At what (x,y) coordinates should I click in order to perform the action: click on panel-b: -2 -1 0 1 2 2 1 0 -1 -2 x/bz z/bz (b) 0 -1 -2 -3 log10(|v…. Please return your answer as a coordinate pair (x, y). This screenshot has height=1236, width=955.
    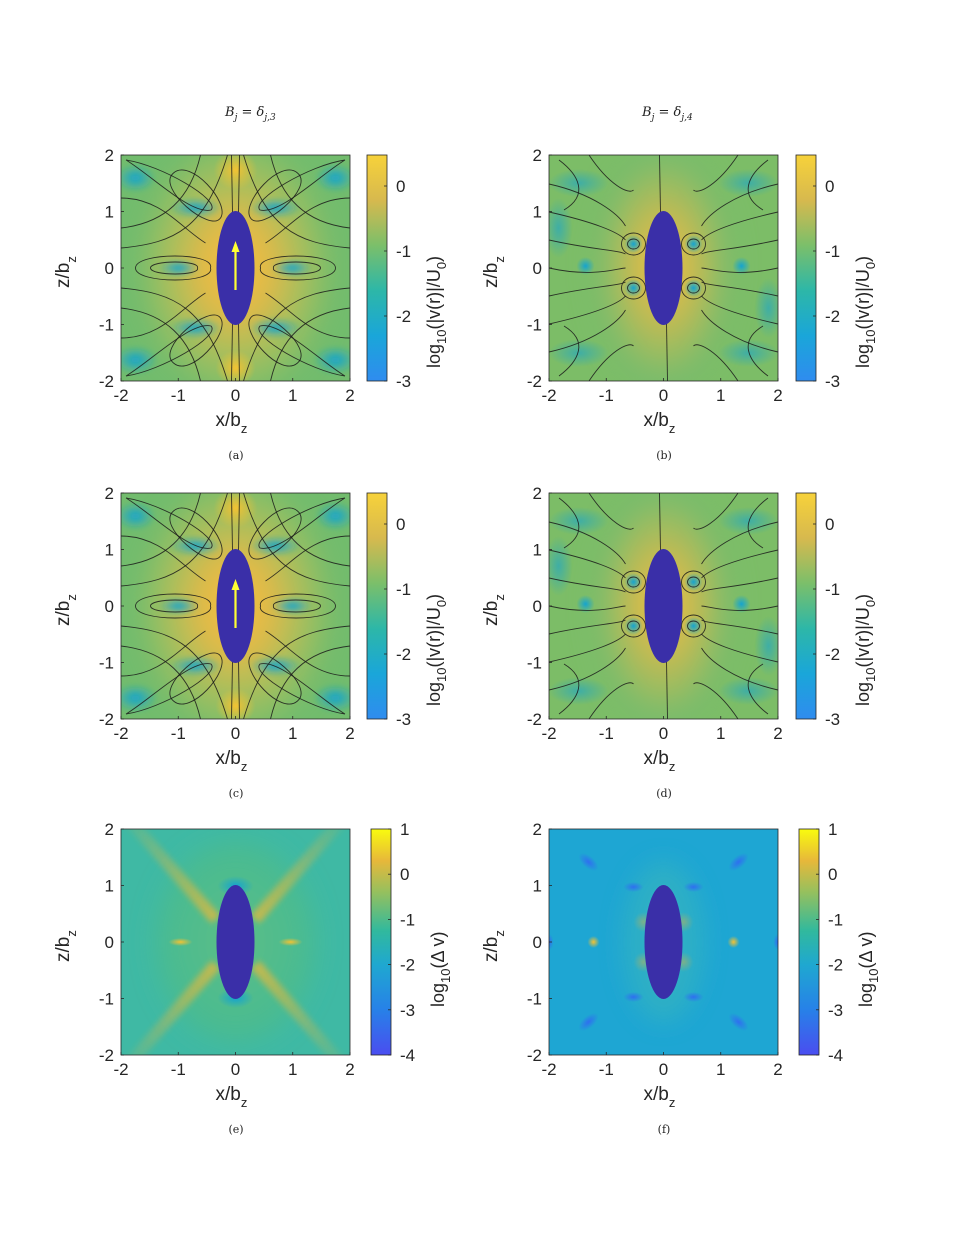
    Looking at the image, I should click on (679, 304).